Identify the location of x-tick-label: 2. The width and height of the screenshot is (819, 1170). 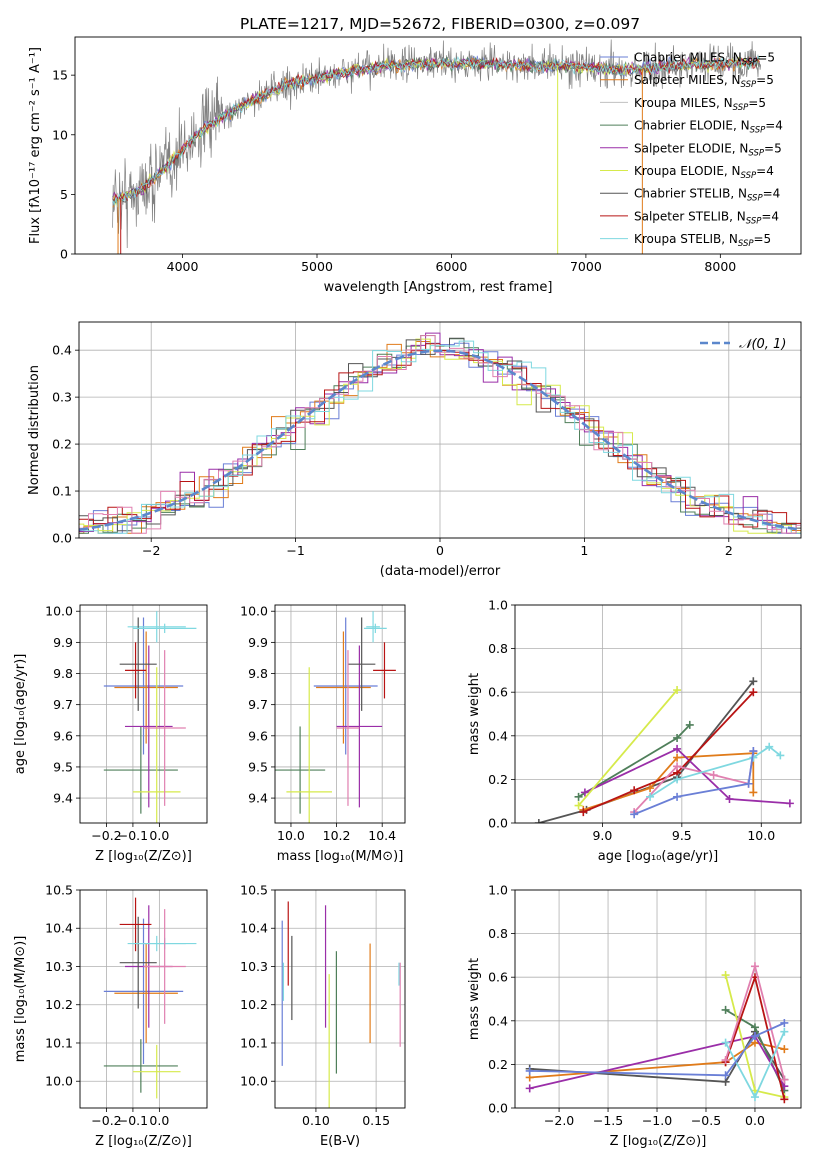
(729, 550).